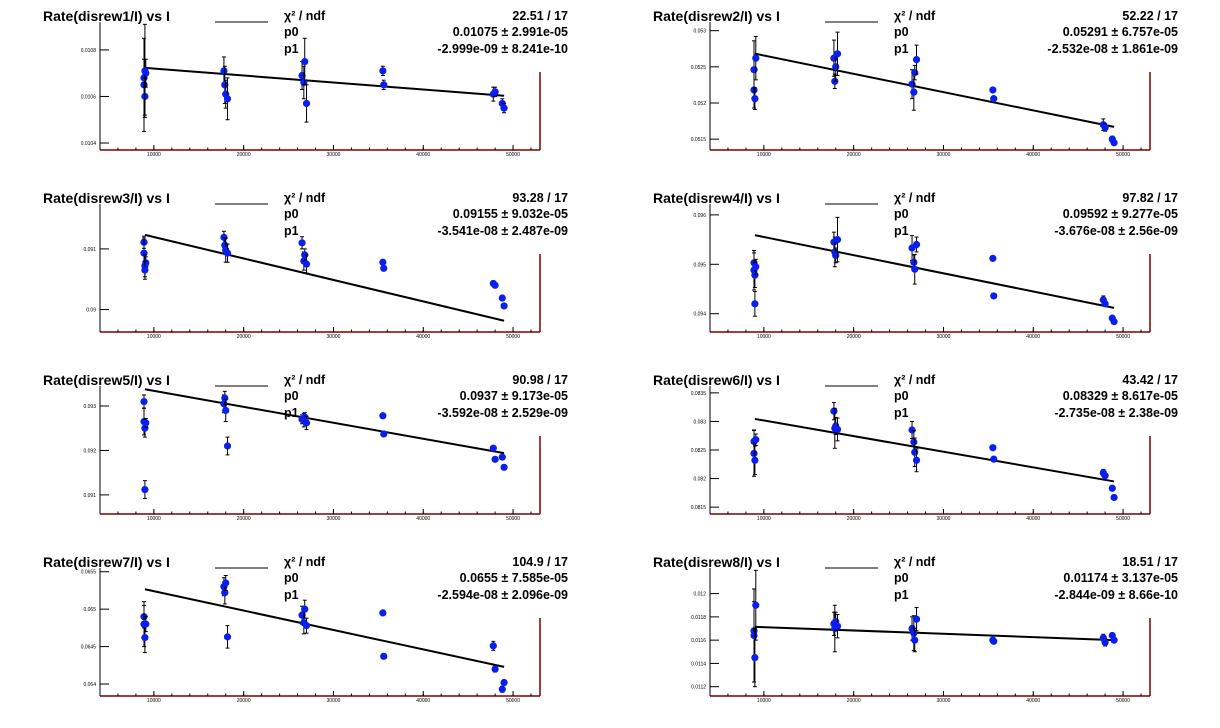 This screenshot has width=1220, height=728. I want to click on stats-value: 97.82 / 17, so click(1150, 198).